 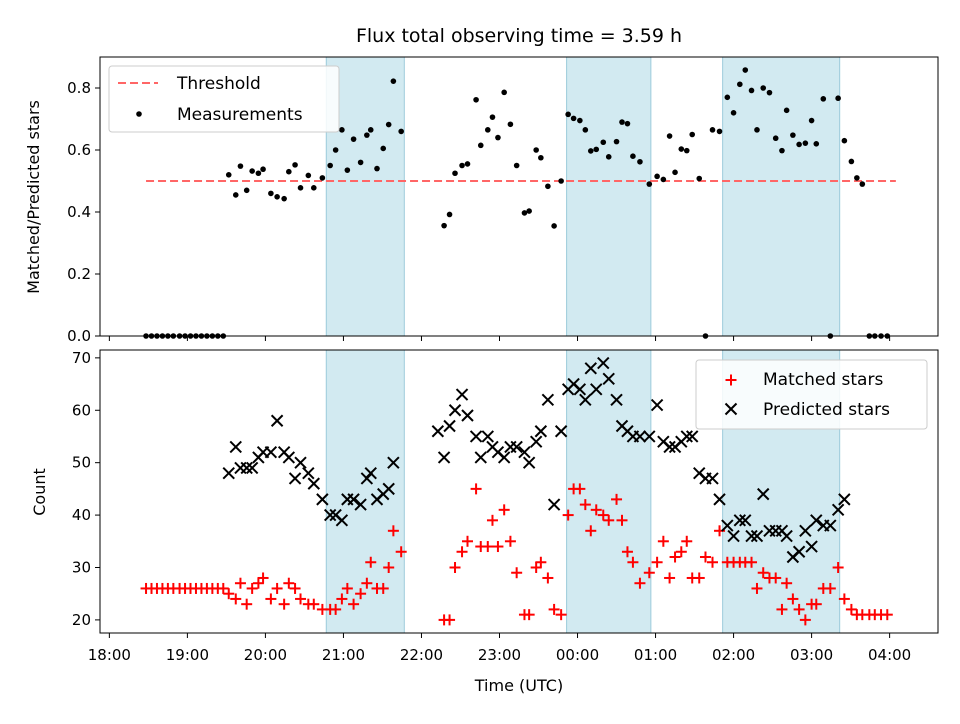 I want to click on bottom-x-tick-label: 04:00, so click(x=889, y=655).